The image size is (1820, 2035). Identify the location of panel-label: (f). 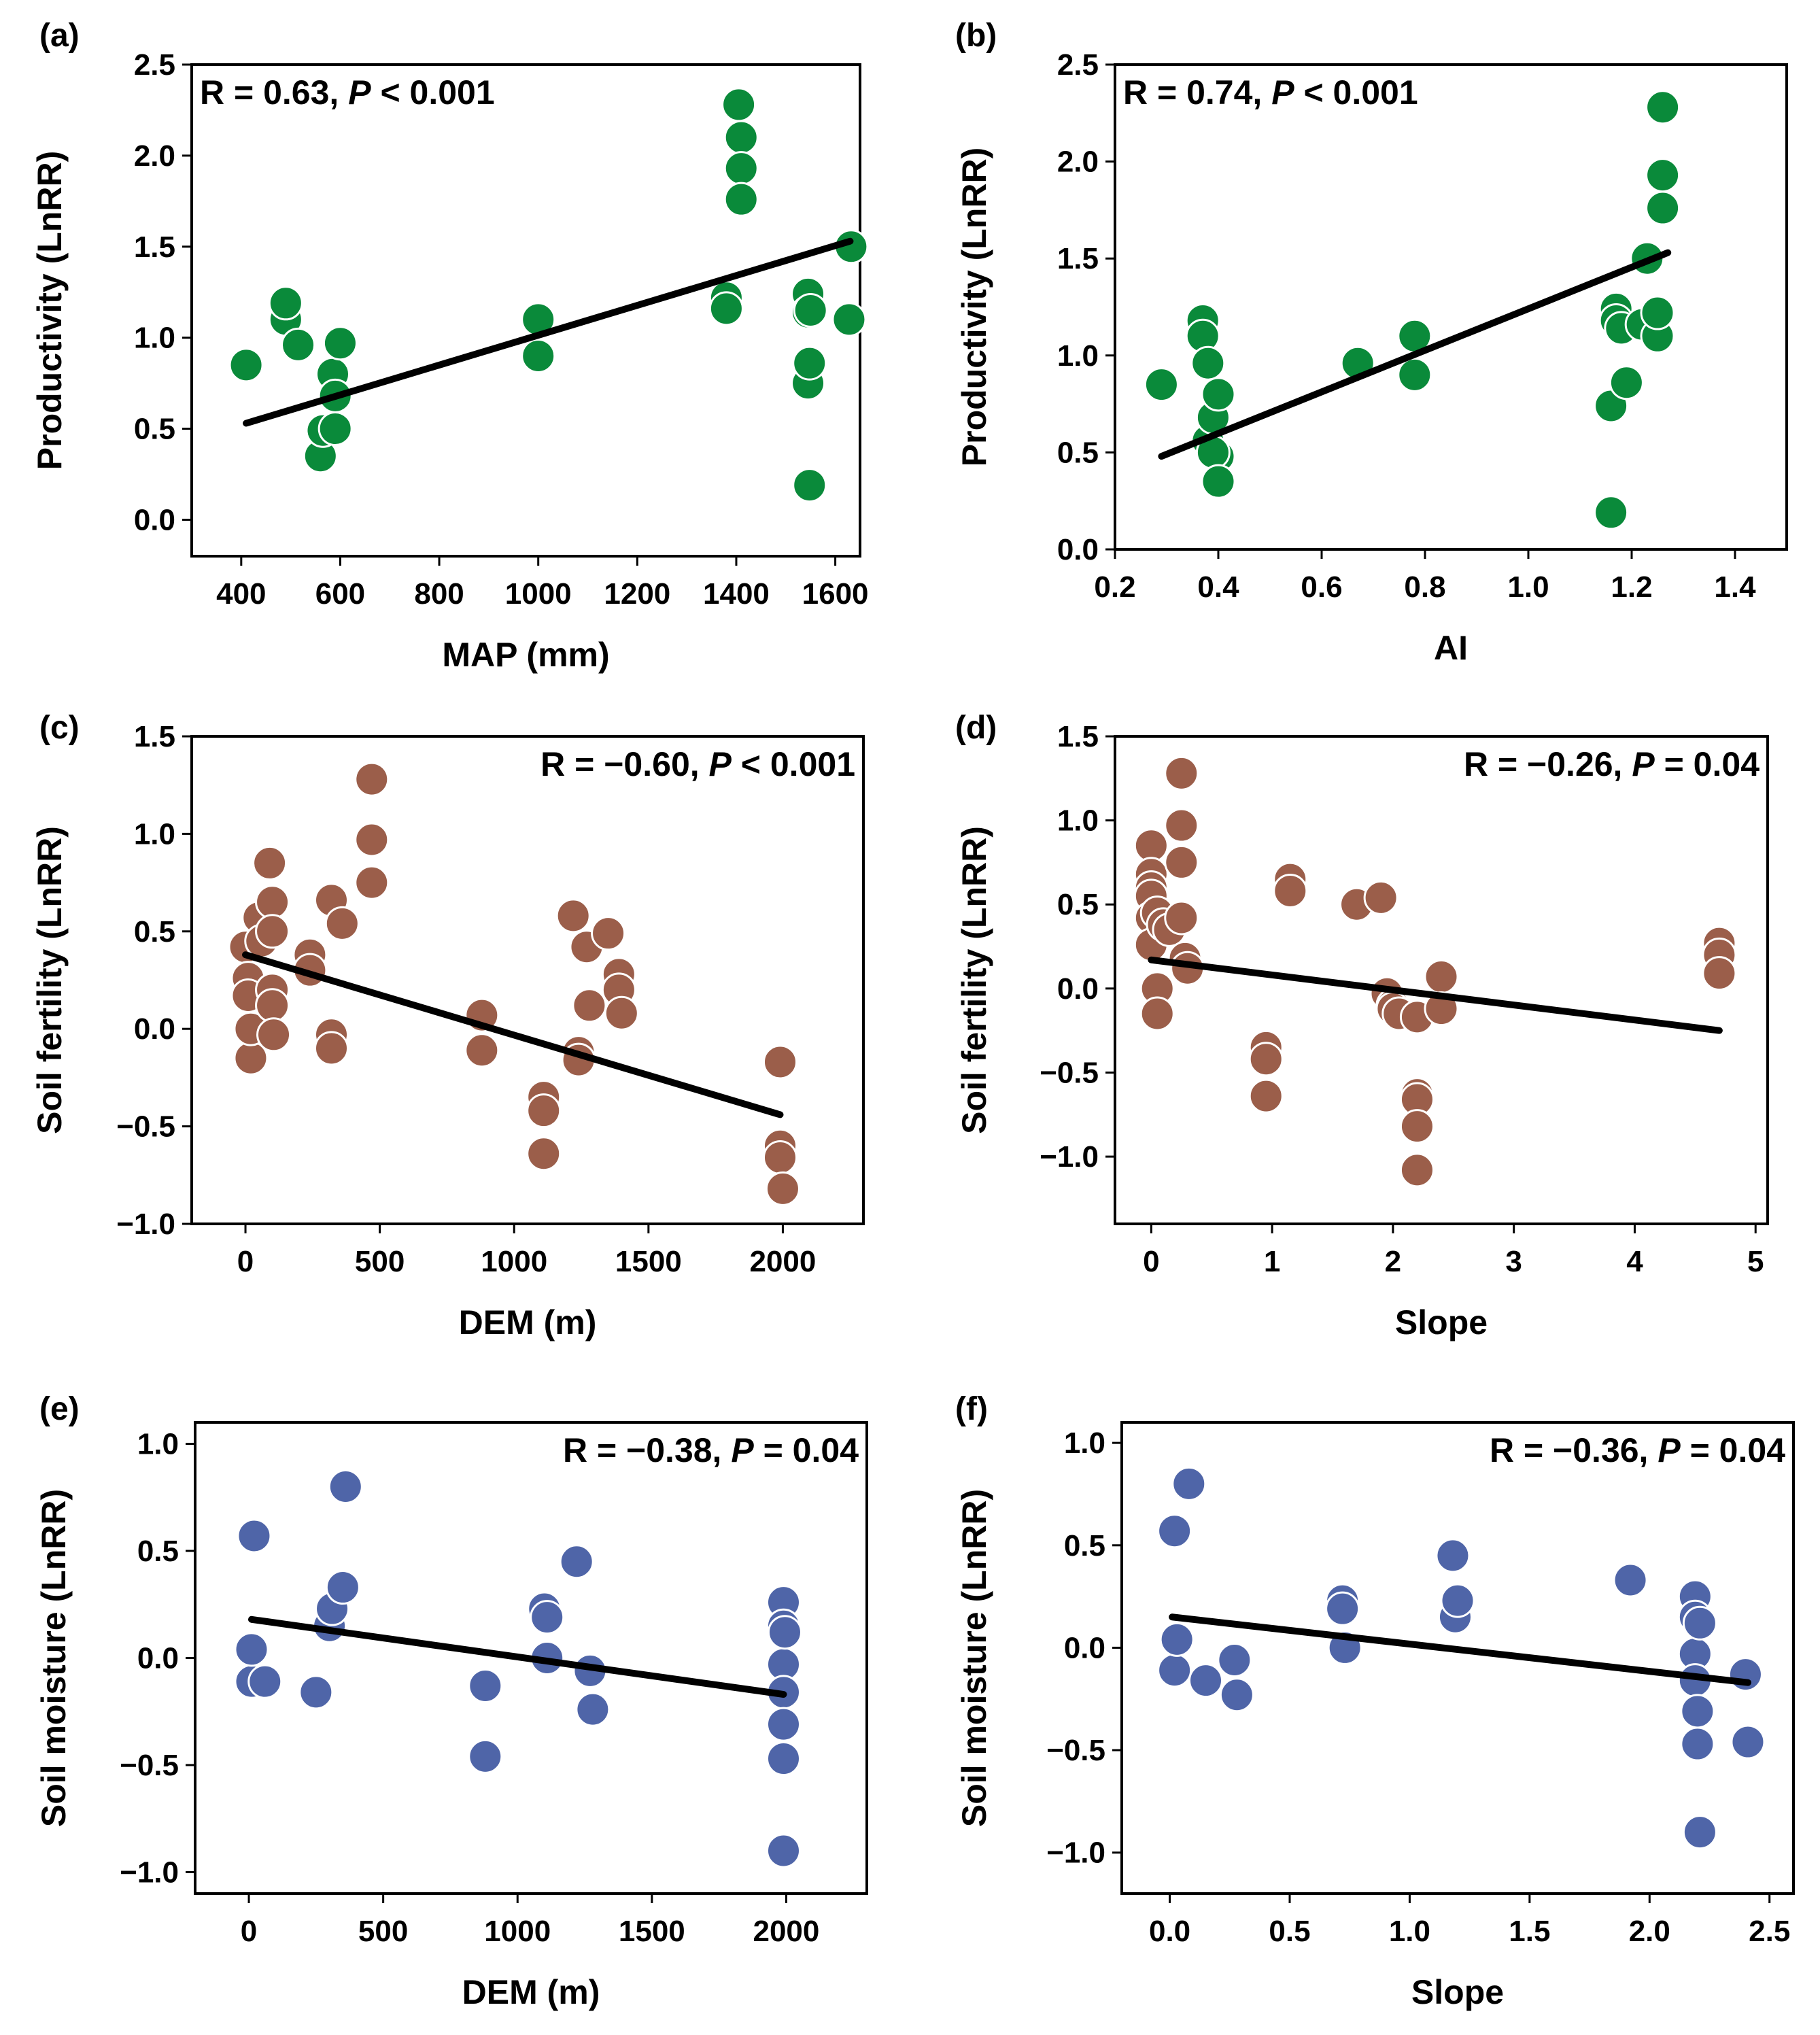
(971, 1409).